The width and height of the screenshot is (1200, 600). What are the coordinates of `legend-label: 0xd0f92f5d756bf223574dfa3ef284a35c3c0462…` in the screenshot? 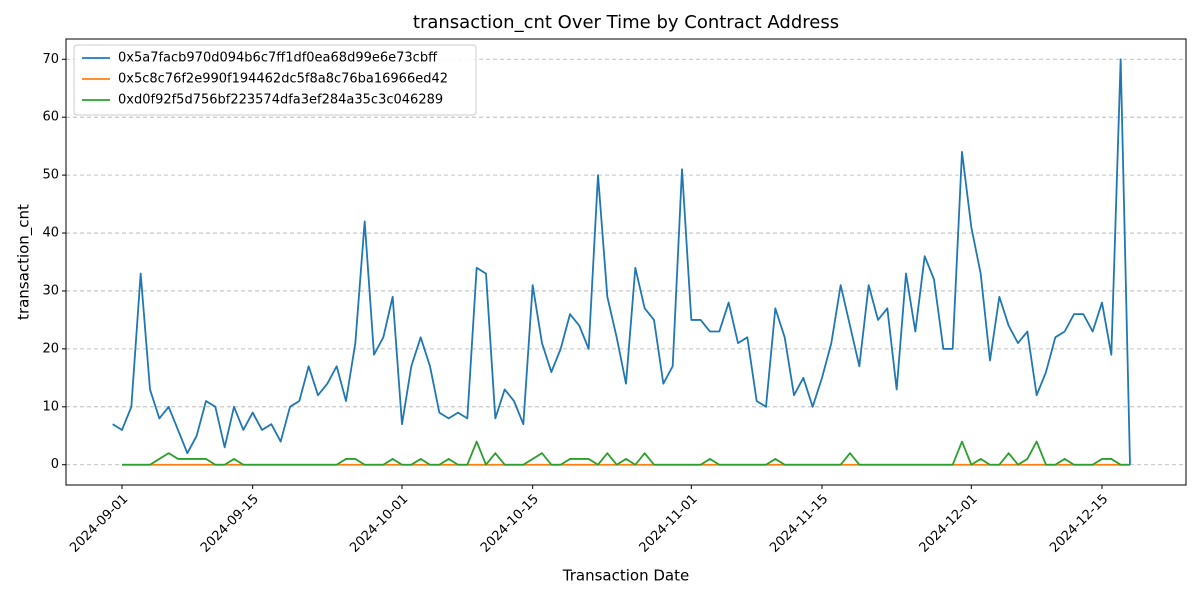 It's located at (280, 100).